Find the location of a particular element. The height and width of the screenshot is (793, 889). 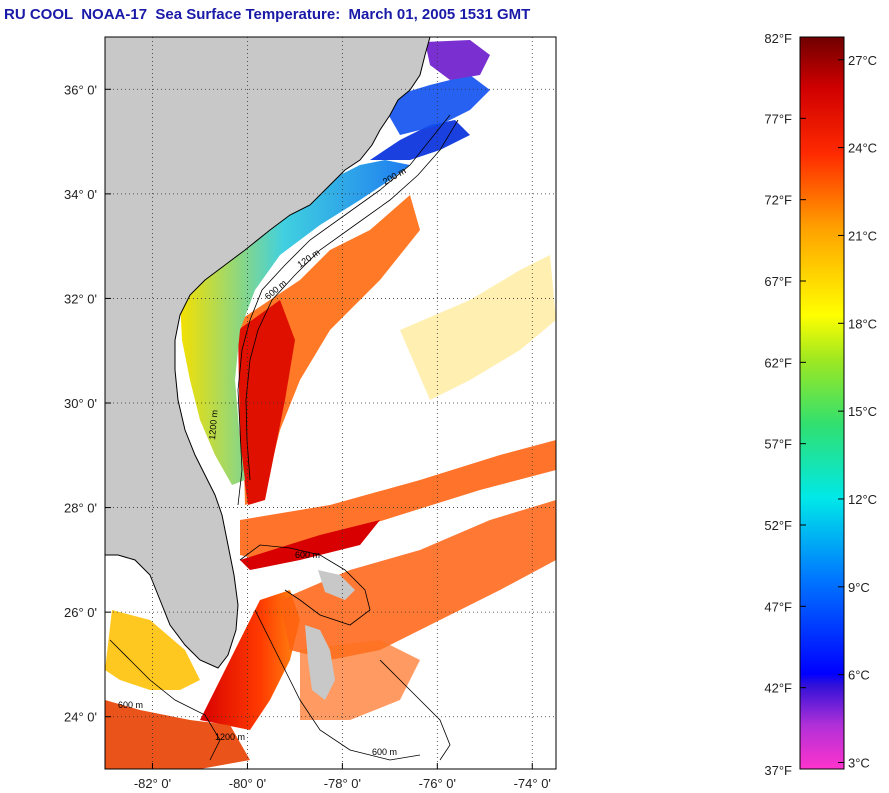

celsius-label: 12°C is located at coordinates (862, 499).